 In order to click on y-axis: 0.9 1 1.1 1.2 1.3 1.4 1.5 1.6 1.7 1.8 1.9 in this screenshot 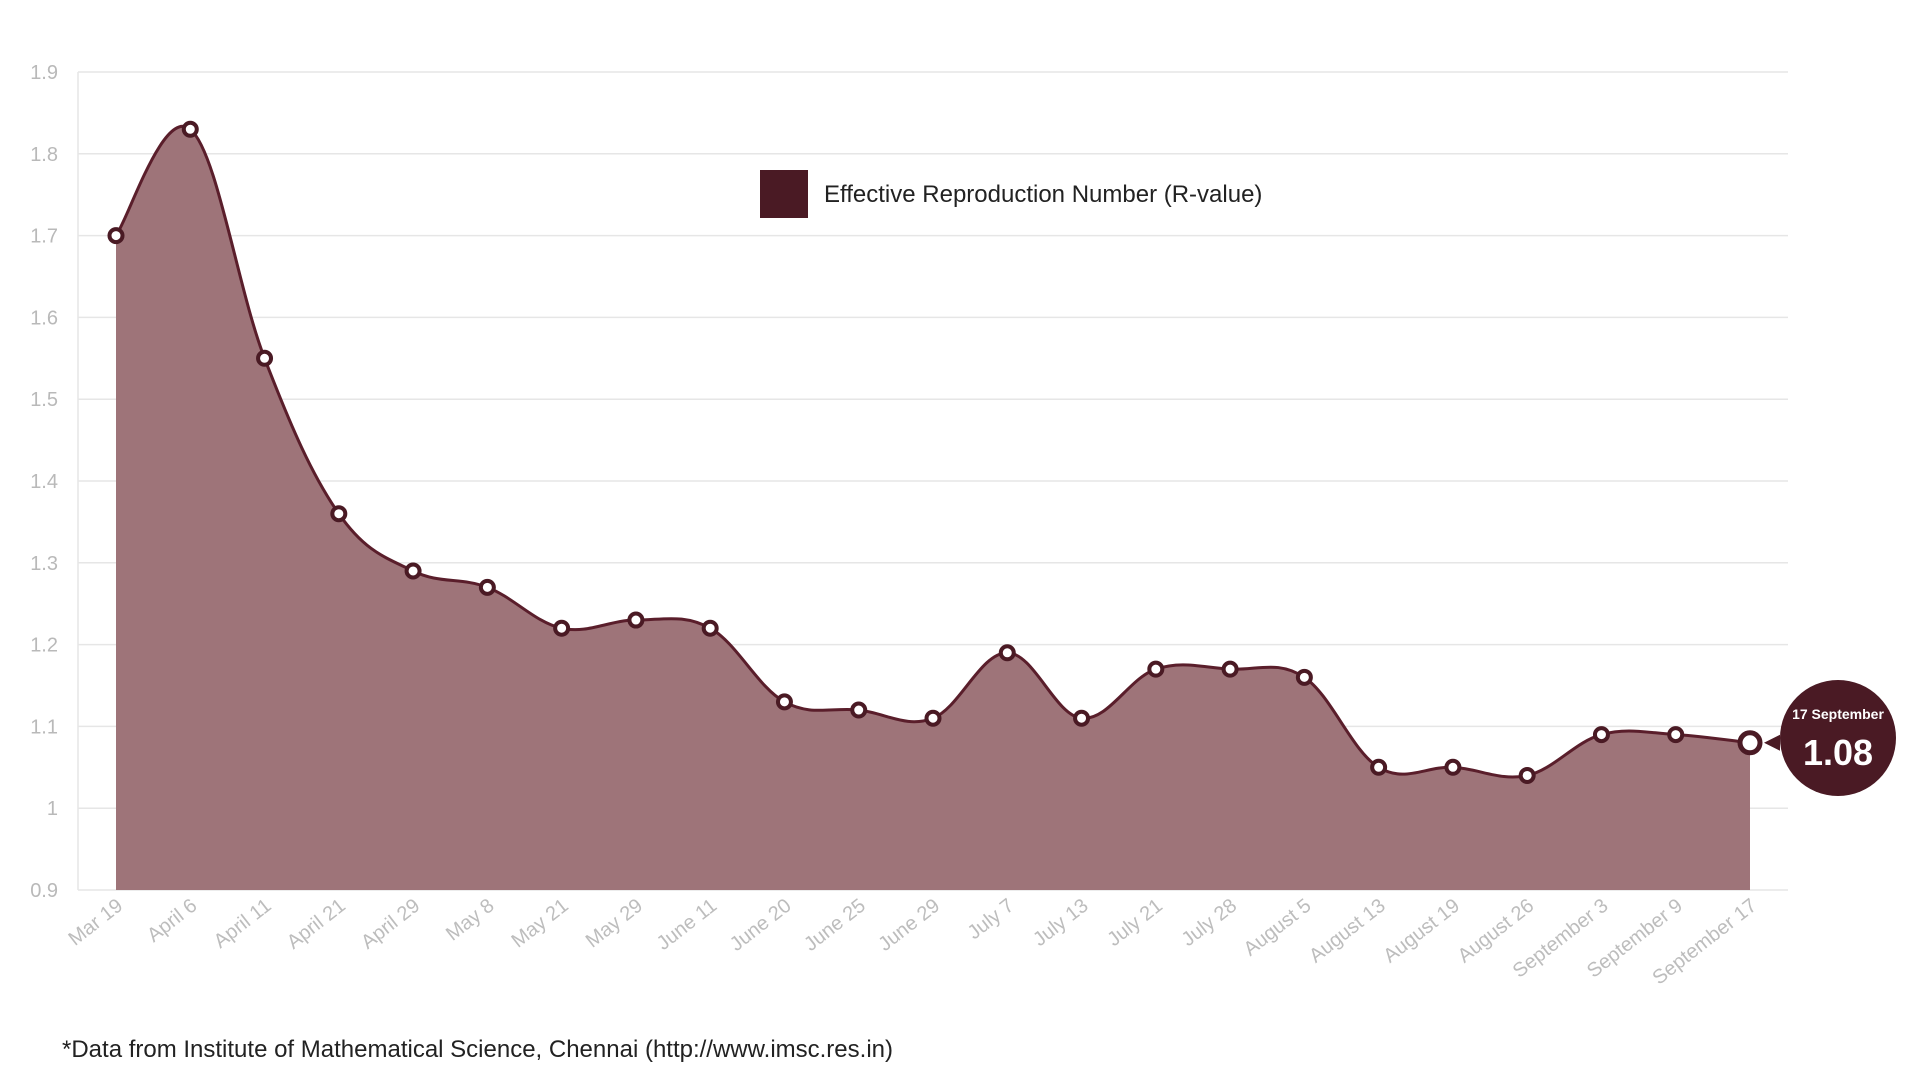, I will do `click(44, 482)`.